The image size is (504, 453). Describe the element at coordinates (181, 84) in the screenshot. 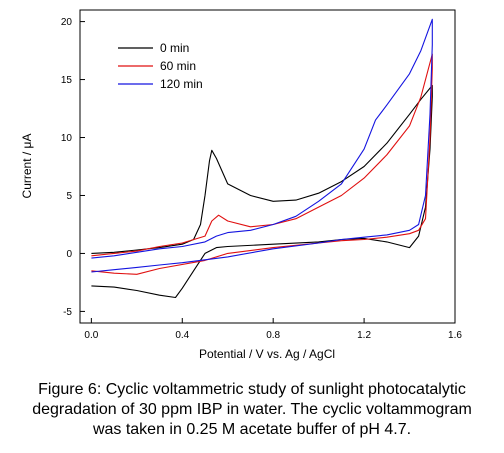

I see `legend-label-3: 120 min` at that location.